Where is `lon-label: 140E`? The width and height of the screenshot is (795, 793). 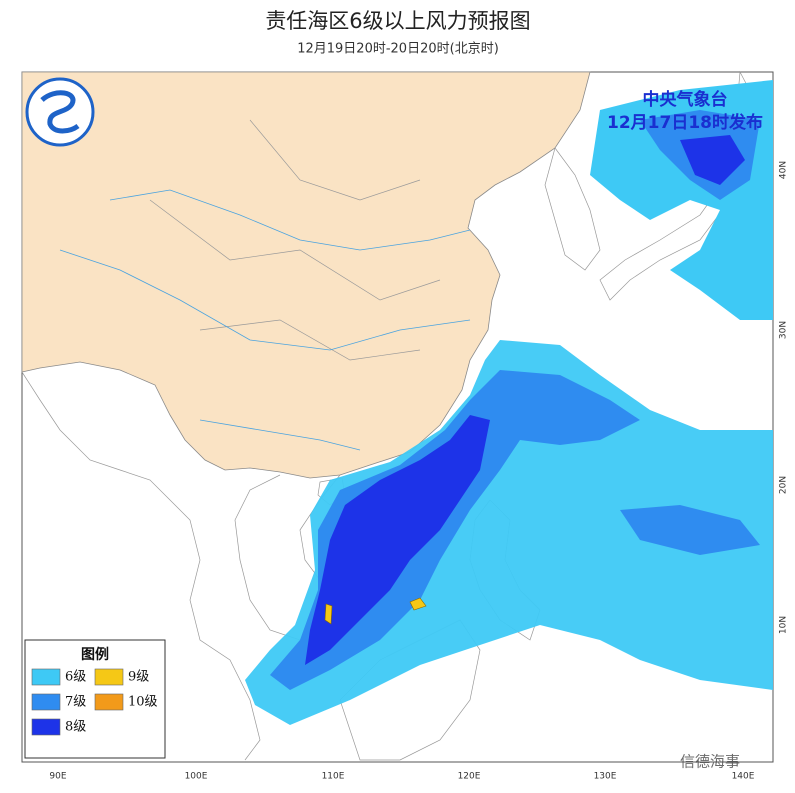
lon-label: 140E is located at coordinates (743, 777).